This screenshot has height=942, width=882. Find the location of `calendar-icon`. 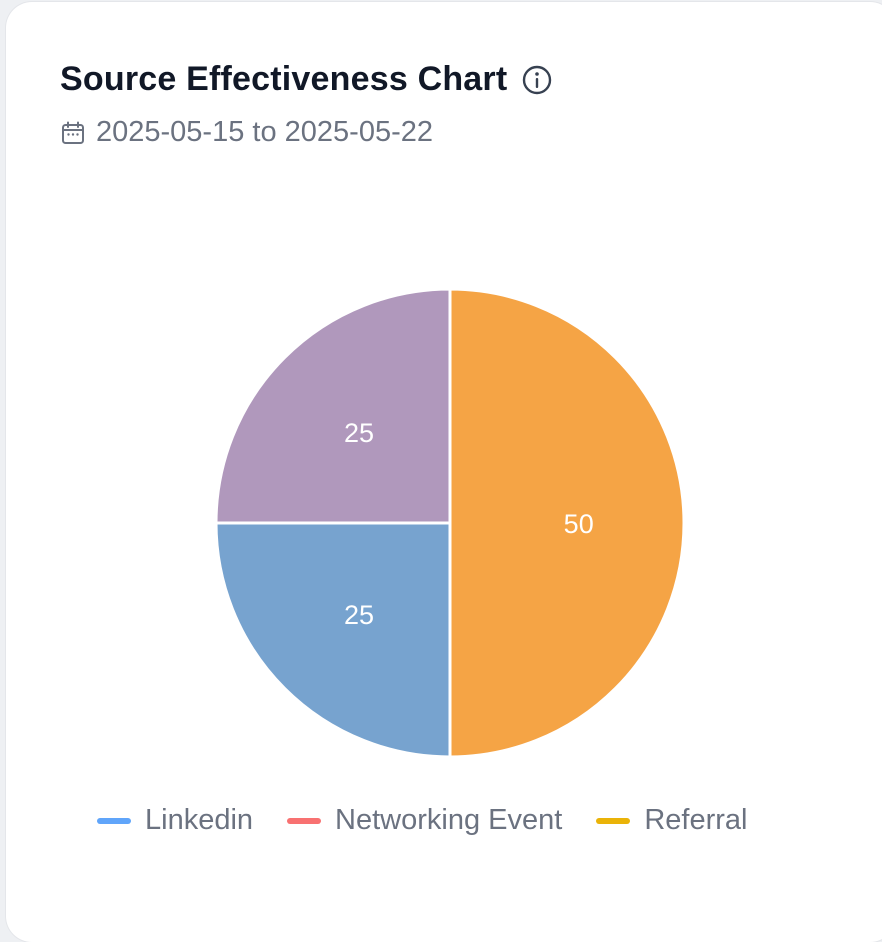

calendar-icon is located at coordinates (73, 133).